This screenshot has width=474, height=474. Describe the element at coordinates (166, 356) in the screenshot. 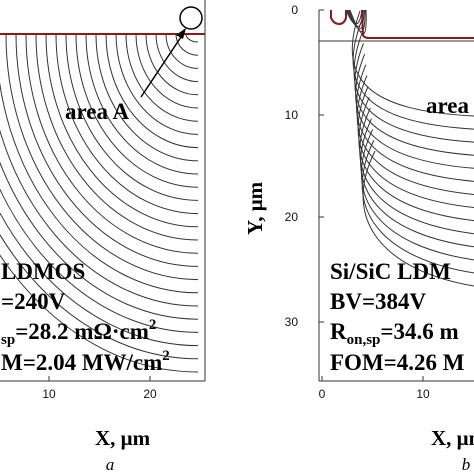

I see `panel-a-fom-sup: 2` at that location.